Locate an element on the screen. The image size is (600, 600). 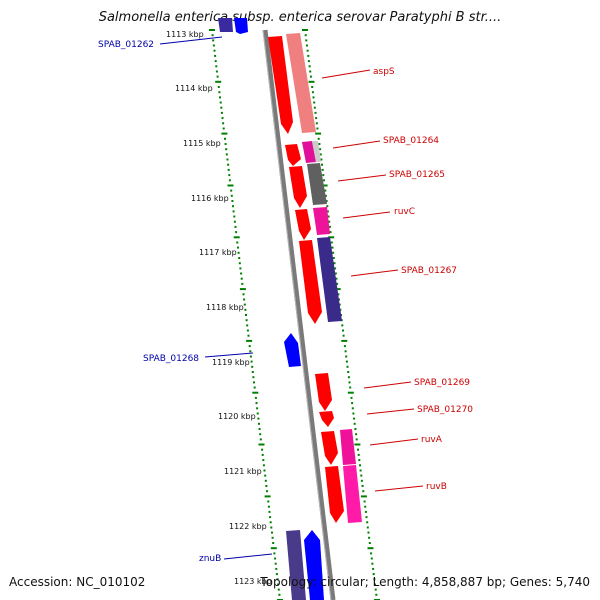
backbone-line is located at coordinates (299, 314).